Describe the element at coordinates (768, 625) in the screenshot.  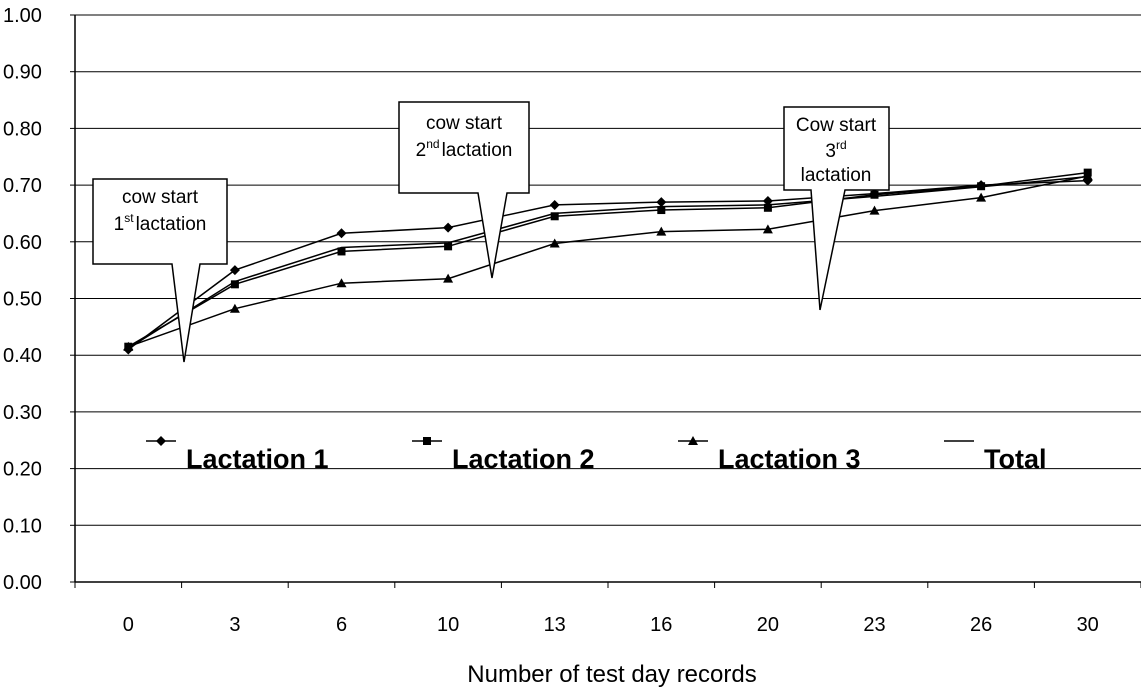
I see `x-tick-label: 20` at that location.